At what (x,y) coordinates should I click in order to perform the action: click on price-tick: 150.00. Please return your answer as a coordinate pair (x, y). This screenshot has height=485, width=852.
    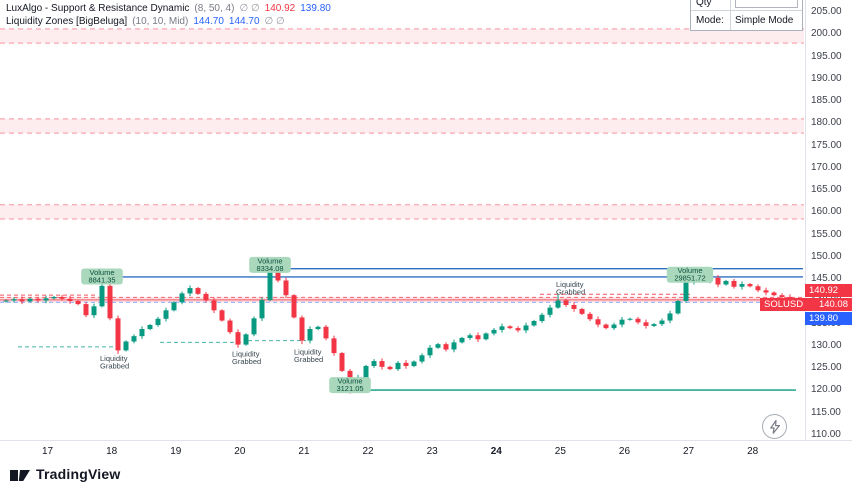
    Looking at the image, I should click on (826, 256).